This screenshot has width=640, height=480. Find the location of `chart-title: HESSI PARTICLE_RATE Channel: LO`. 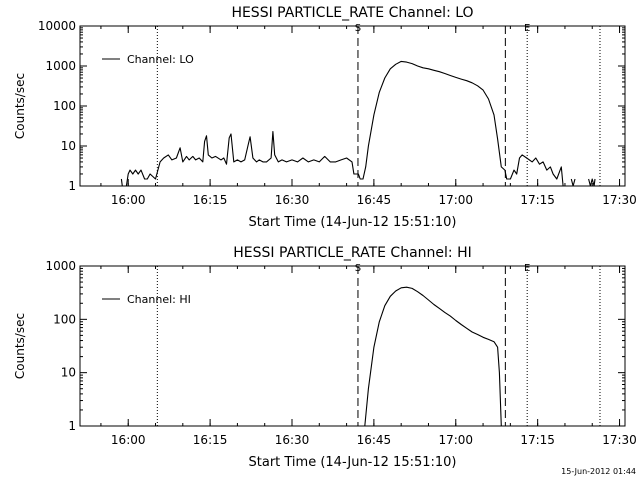

chart-title: HESSI PARTICLE_RATE Channel: LO is located at coordinates (352, 13).